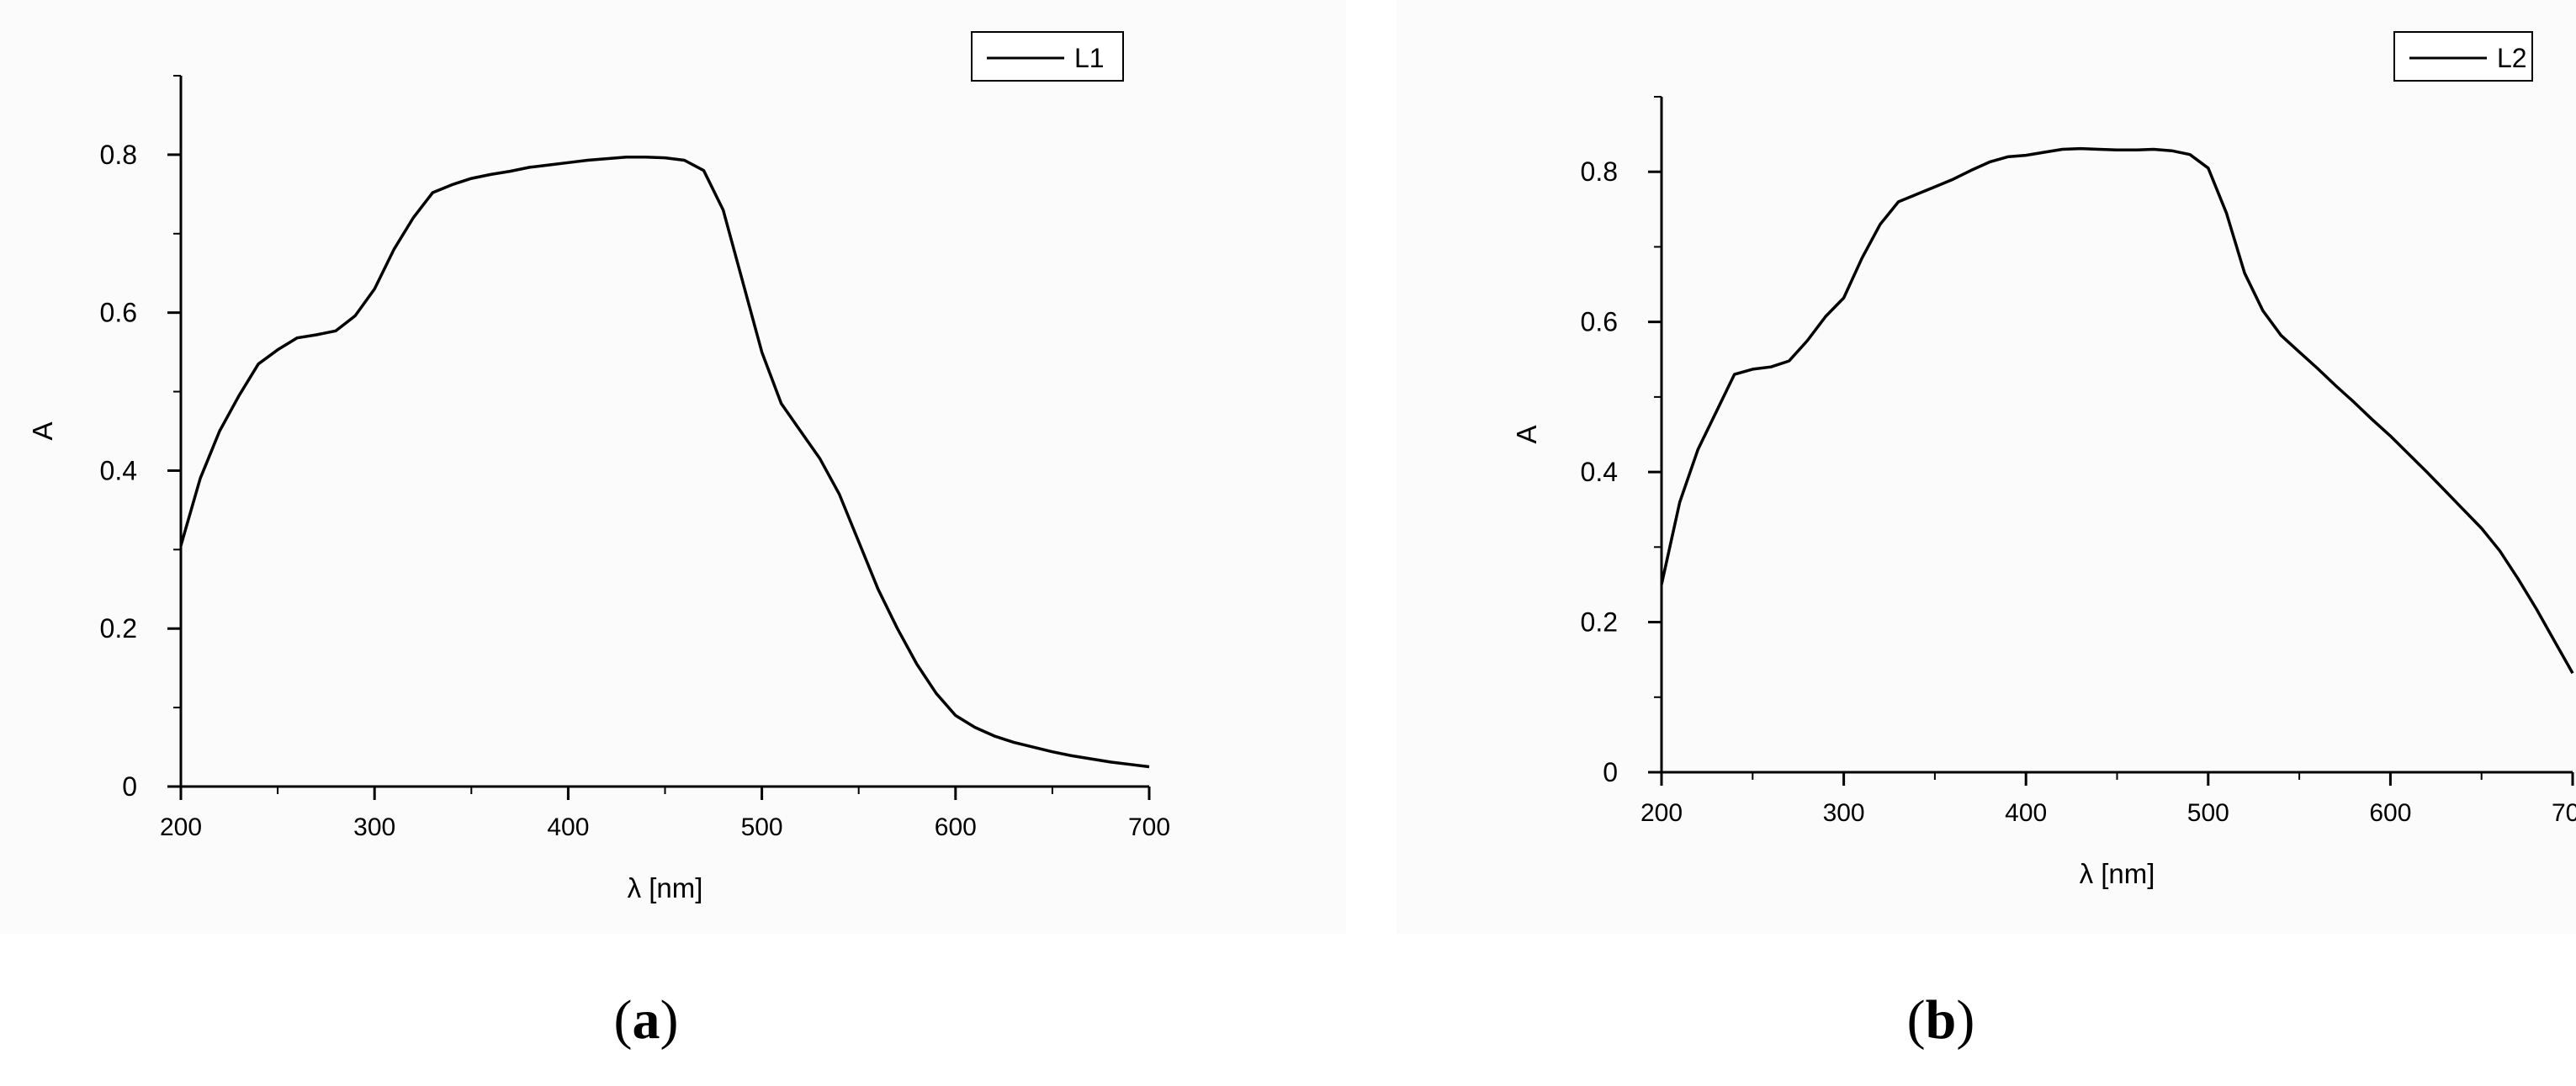 This screenshot has width=2576, height=1086. I want to click on legend-box-a, so click(1047, 56).